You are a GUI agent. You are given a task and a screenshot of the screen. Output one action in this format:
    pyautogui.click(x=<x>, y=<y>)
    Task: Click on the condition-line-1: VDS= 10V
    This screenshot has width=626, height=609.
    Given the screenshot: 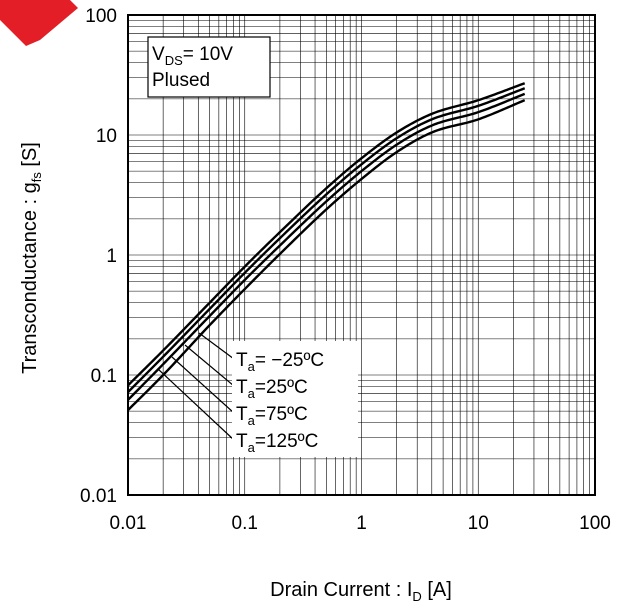 What is the action you would take?
    pyautogui.click(x=192, y=56)
    